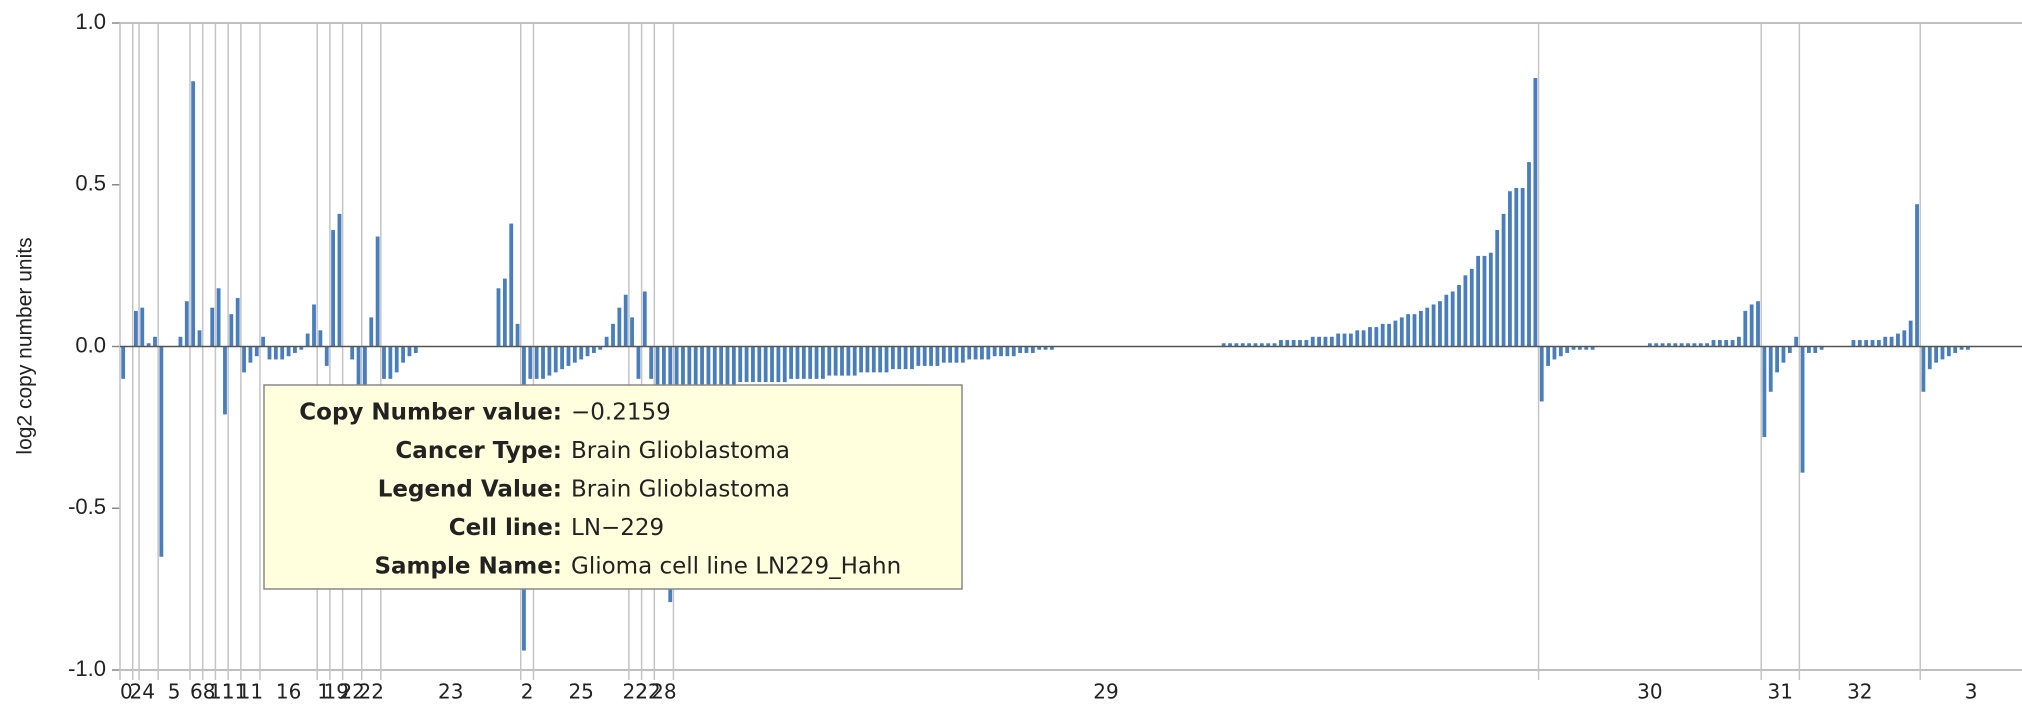 This screenshot has height=710, width=2022. I want to click on group-label: 28, so click(663, 692).